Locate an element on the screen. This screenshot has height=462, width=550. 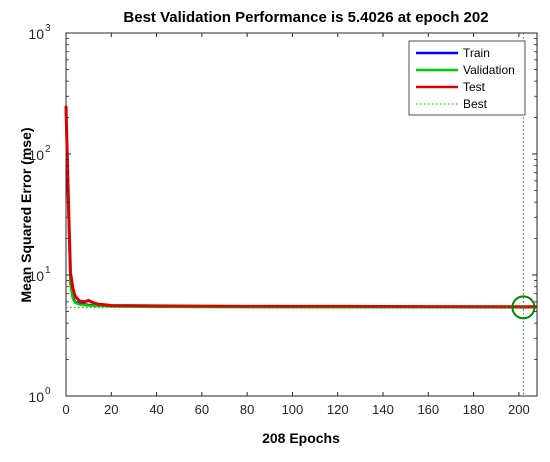
y-axis-label: Mean Squared Error (mse) is located at coordinates (26, 214).